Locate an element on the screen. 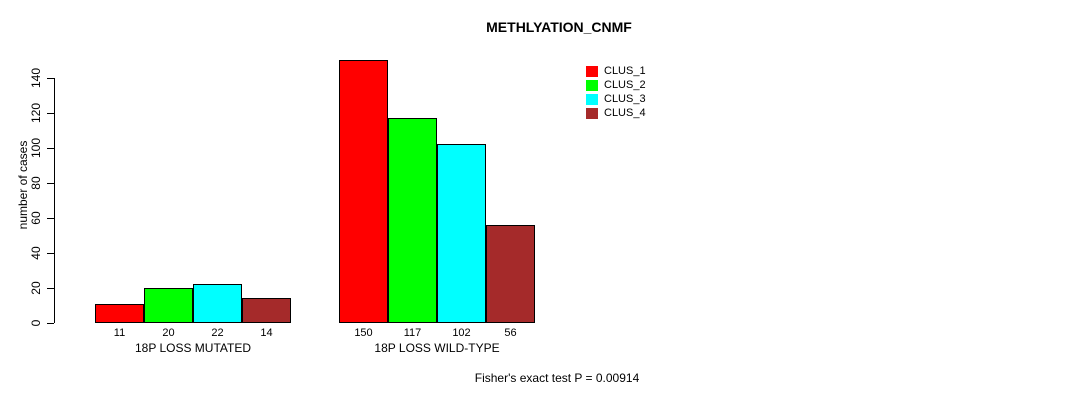 This screenshot has height=400, width=1090. bar-value-label: 11 is located at coordinates (119, 333).